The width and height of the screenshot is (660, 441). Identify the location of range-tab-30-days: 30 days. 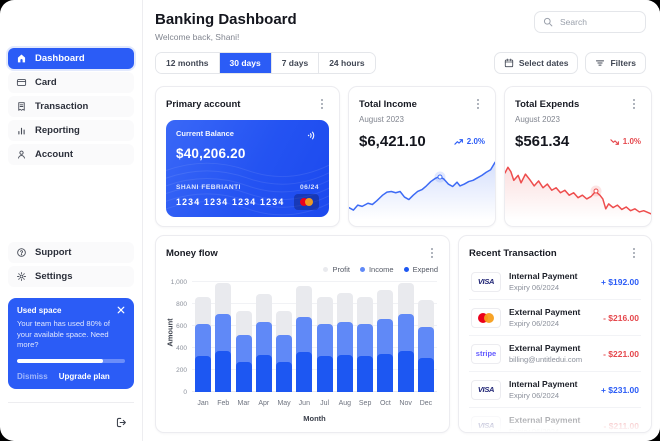
(245, 63).